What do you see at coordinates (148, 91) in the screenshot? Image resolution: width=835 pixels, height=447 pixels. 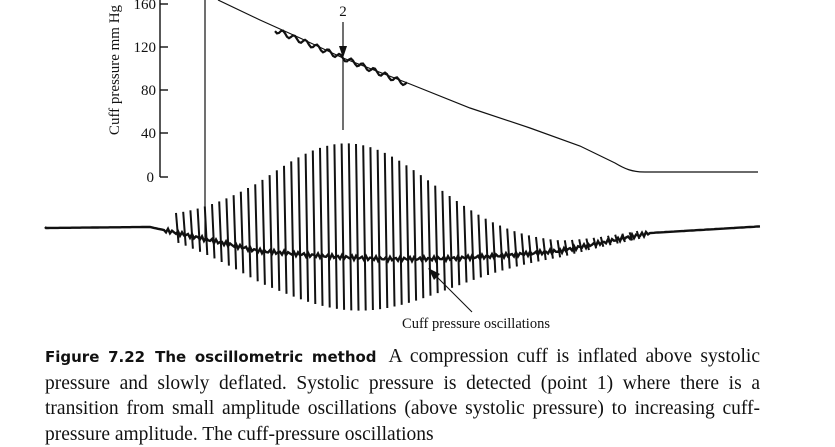 I see `y-tick-label-80: 80` at bounding box center [148, 91].